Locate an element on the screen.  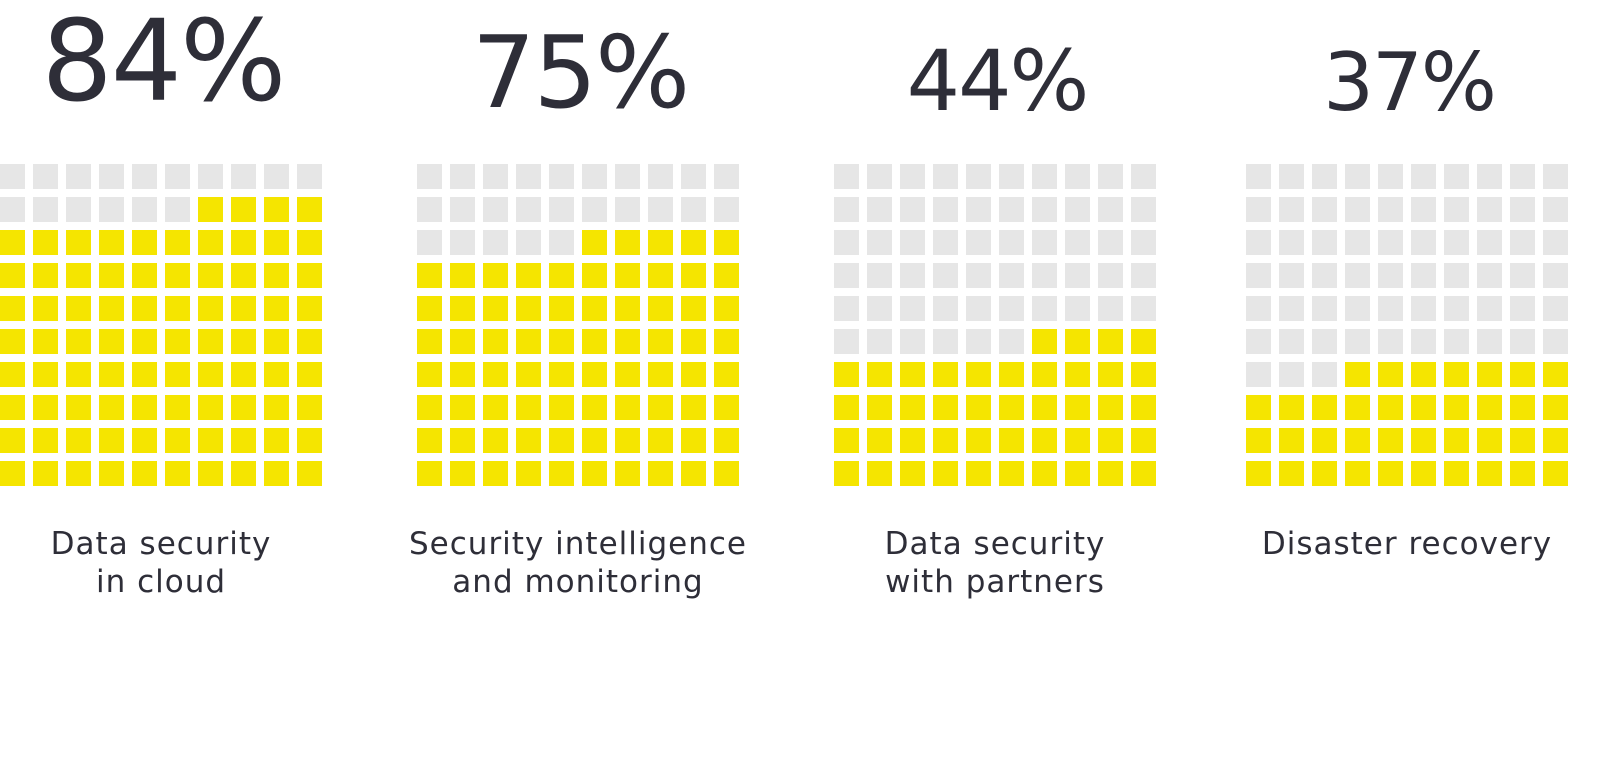
category-label: in cloud is located at coordinates (161, 582).